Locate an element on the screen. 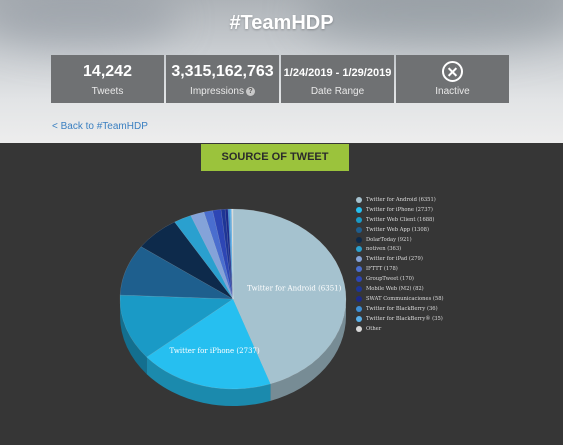 This screenshot has height=445, width=563. legend-label: notiven (363) is located at coordinates (384, 249).